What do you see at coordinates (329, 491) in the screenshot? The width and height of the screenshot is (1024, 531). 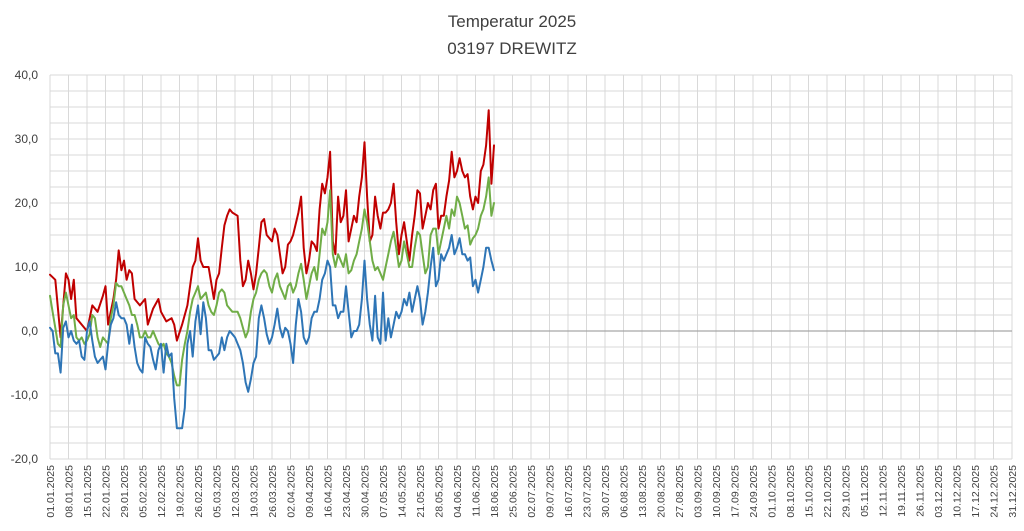 I see `x-tick-label: 16.04.2025` at bounding box center [329, 491].